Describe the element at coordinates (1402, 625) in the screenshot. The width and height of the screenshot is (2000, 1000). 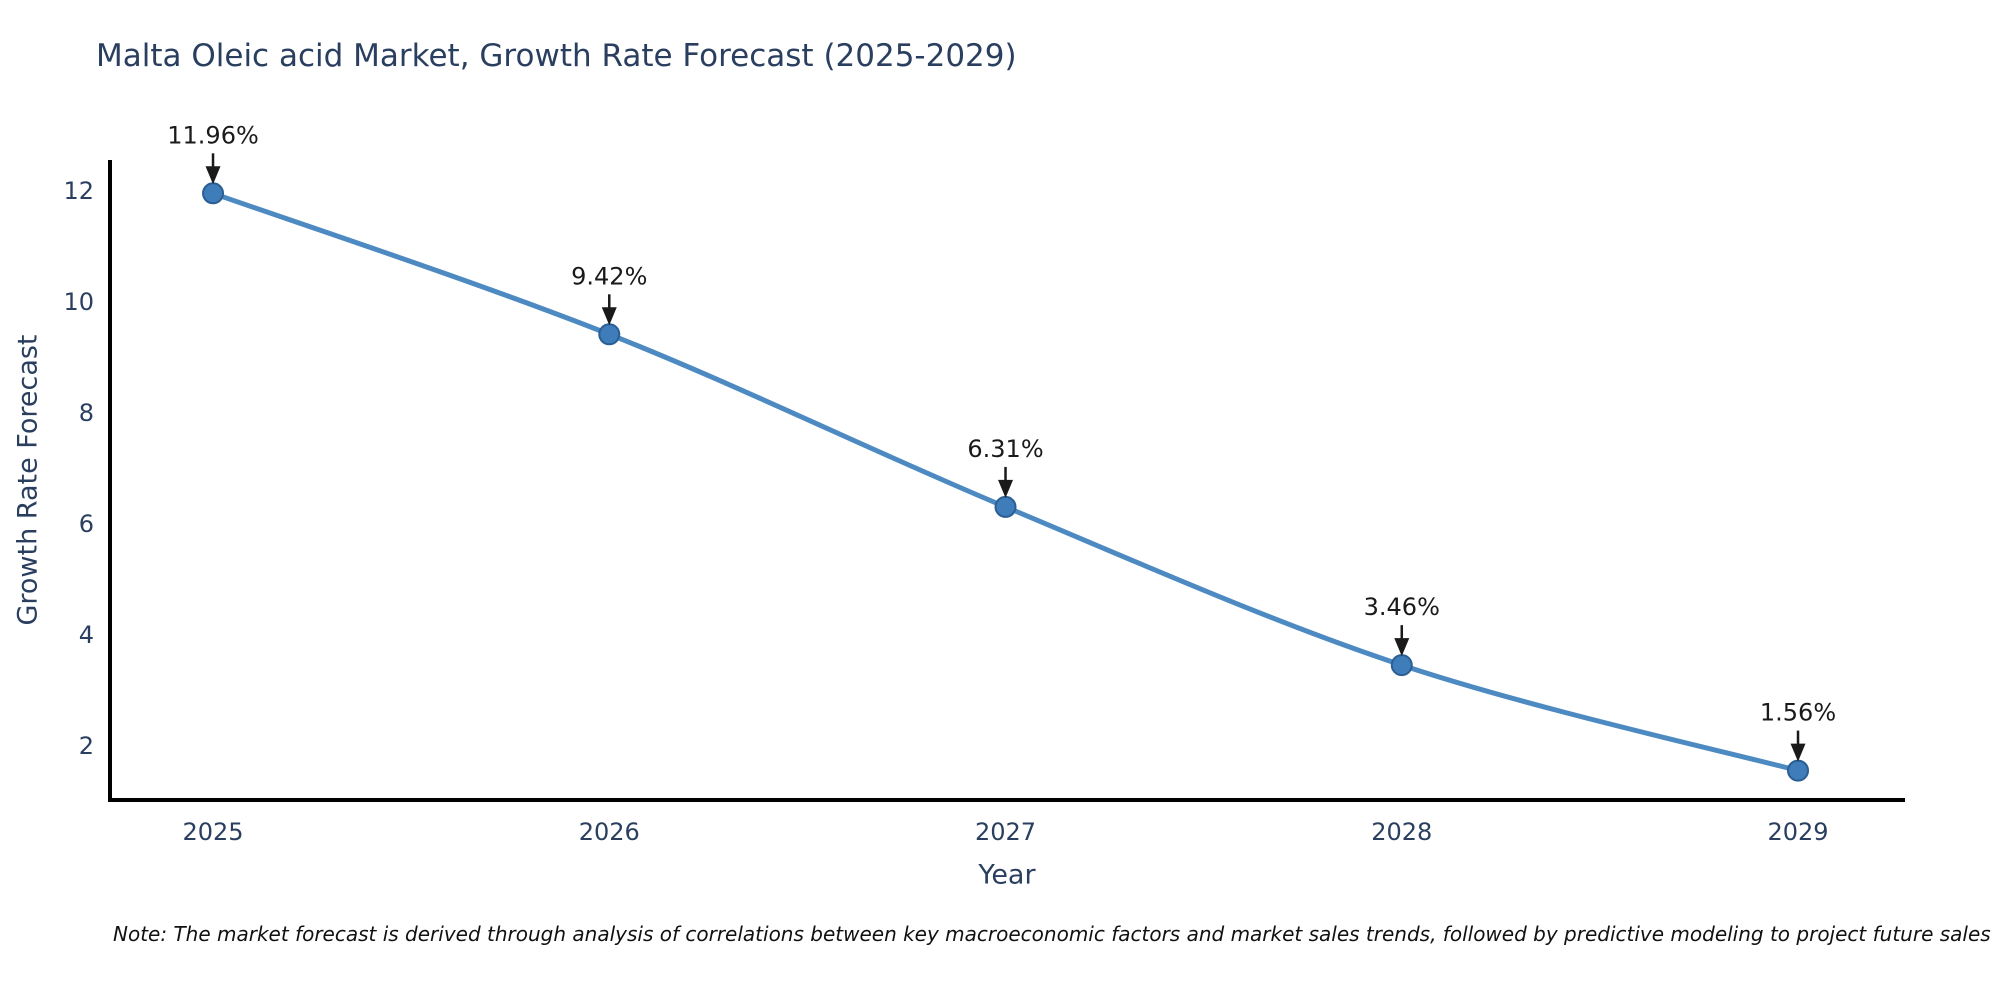
I see `point-annotation: 3.46%` at that location.